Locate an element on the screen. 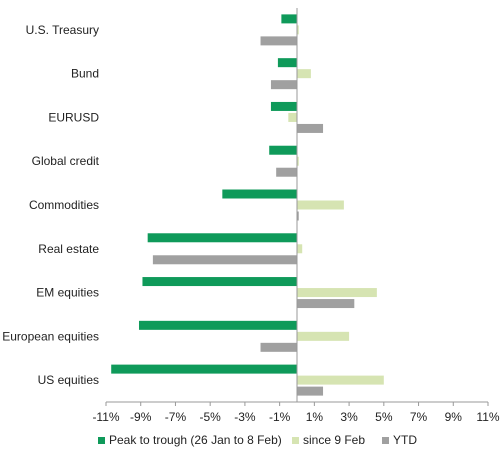  x-tick-label: -9% is located at coordinates (141, 417).